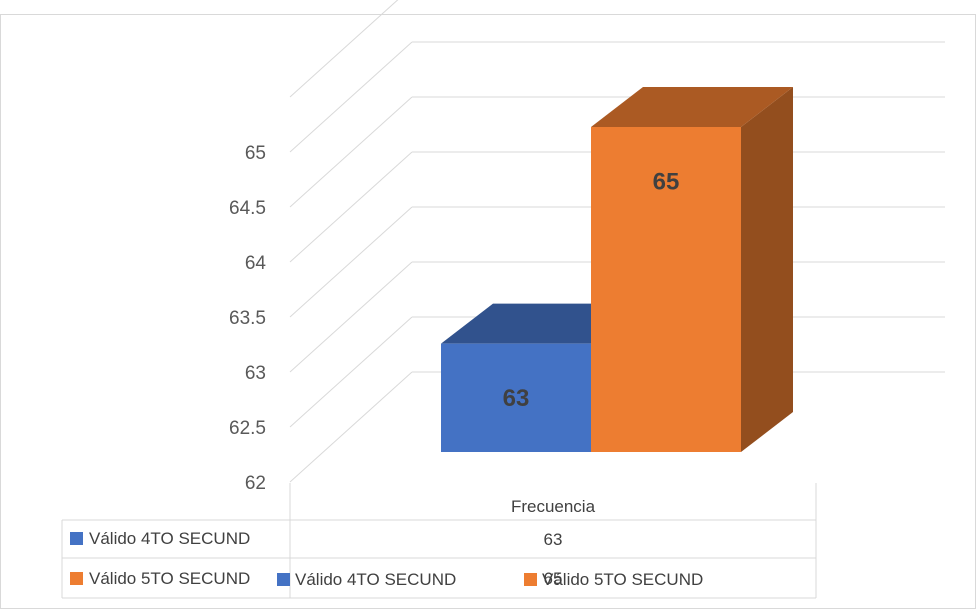 The width and height of the screenshot is (977, 610). I want to click on y-tick-label: 62.5, so click(247, 428).